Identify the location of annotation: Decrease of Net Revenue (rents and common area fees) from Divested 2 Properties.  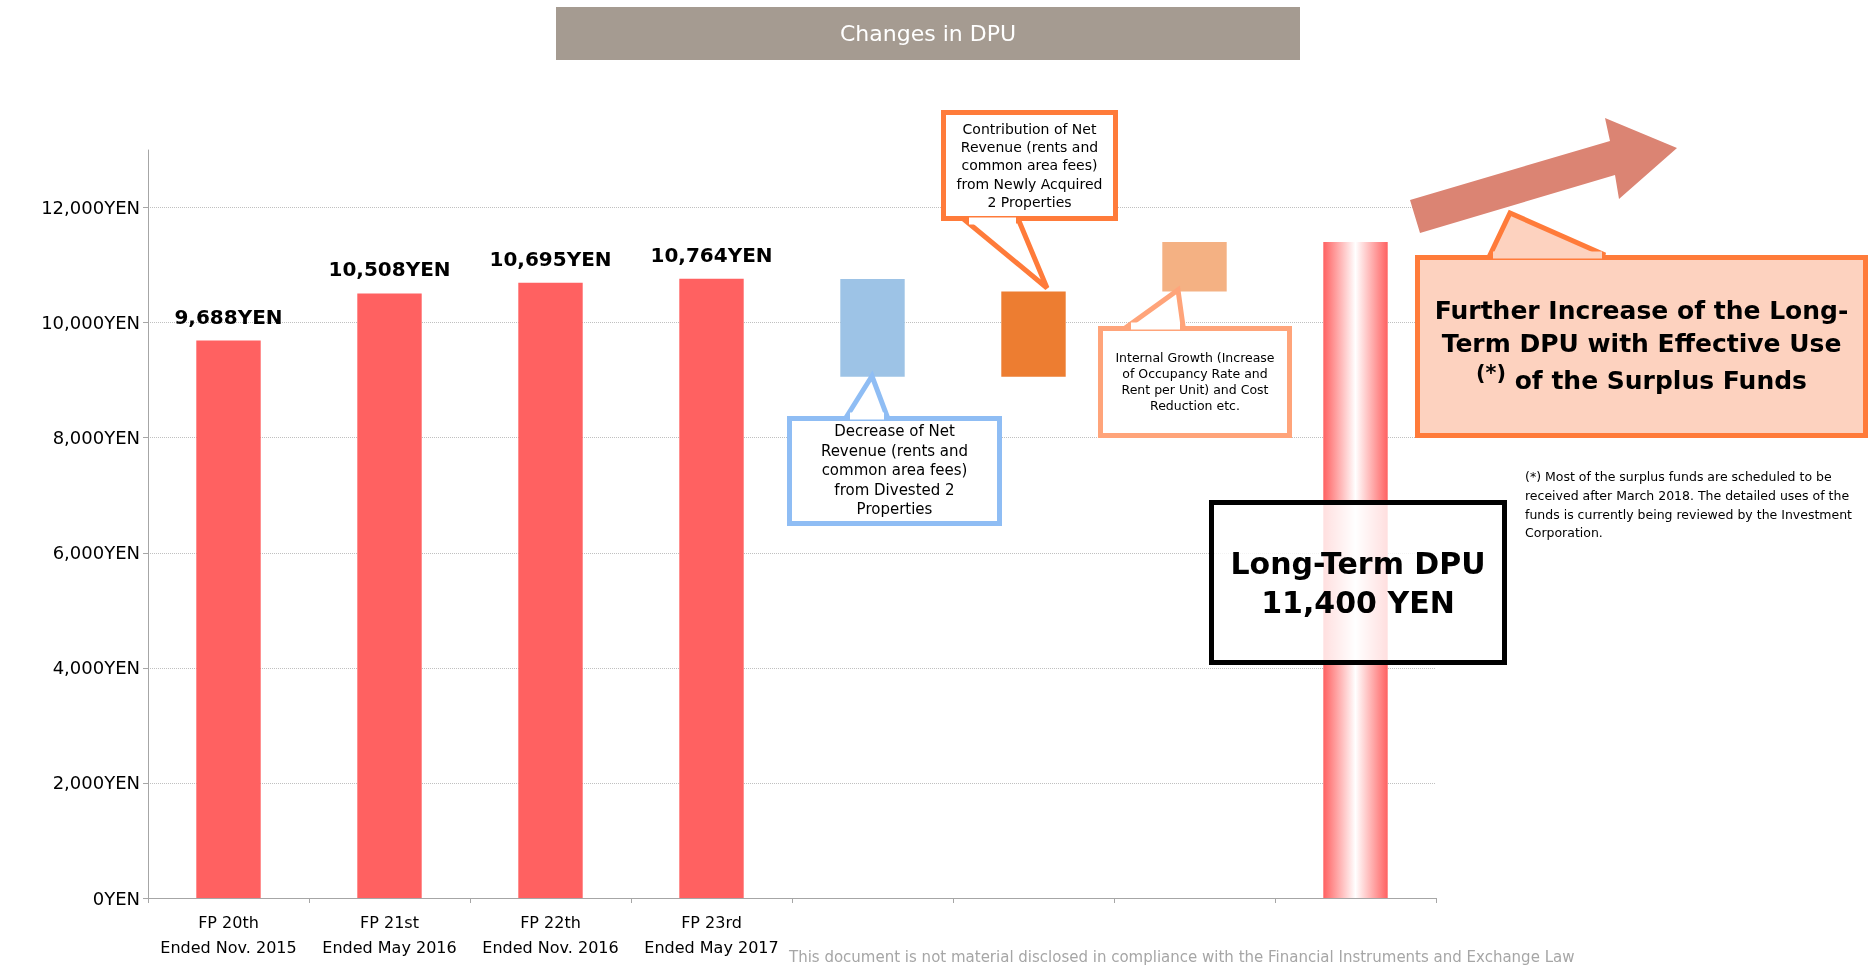
(894, 471).